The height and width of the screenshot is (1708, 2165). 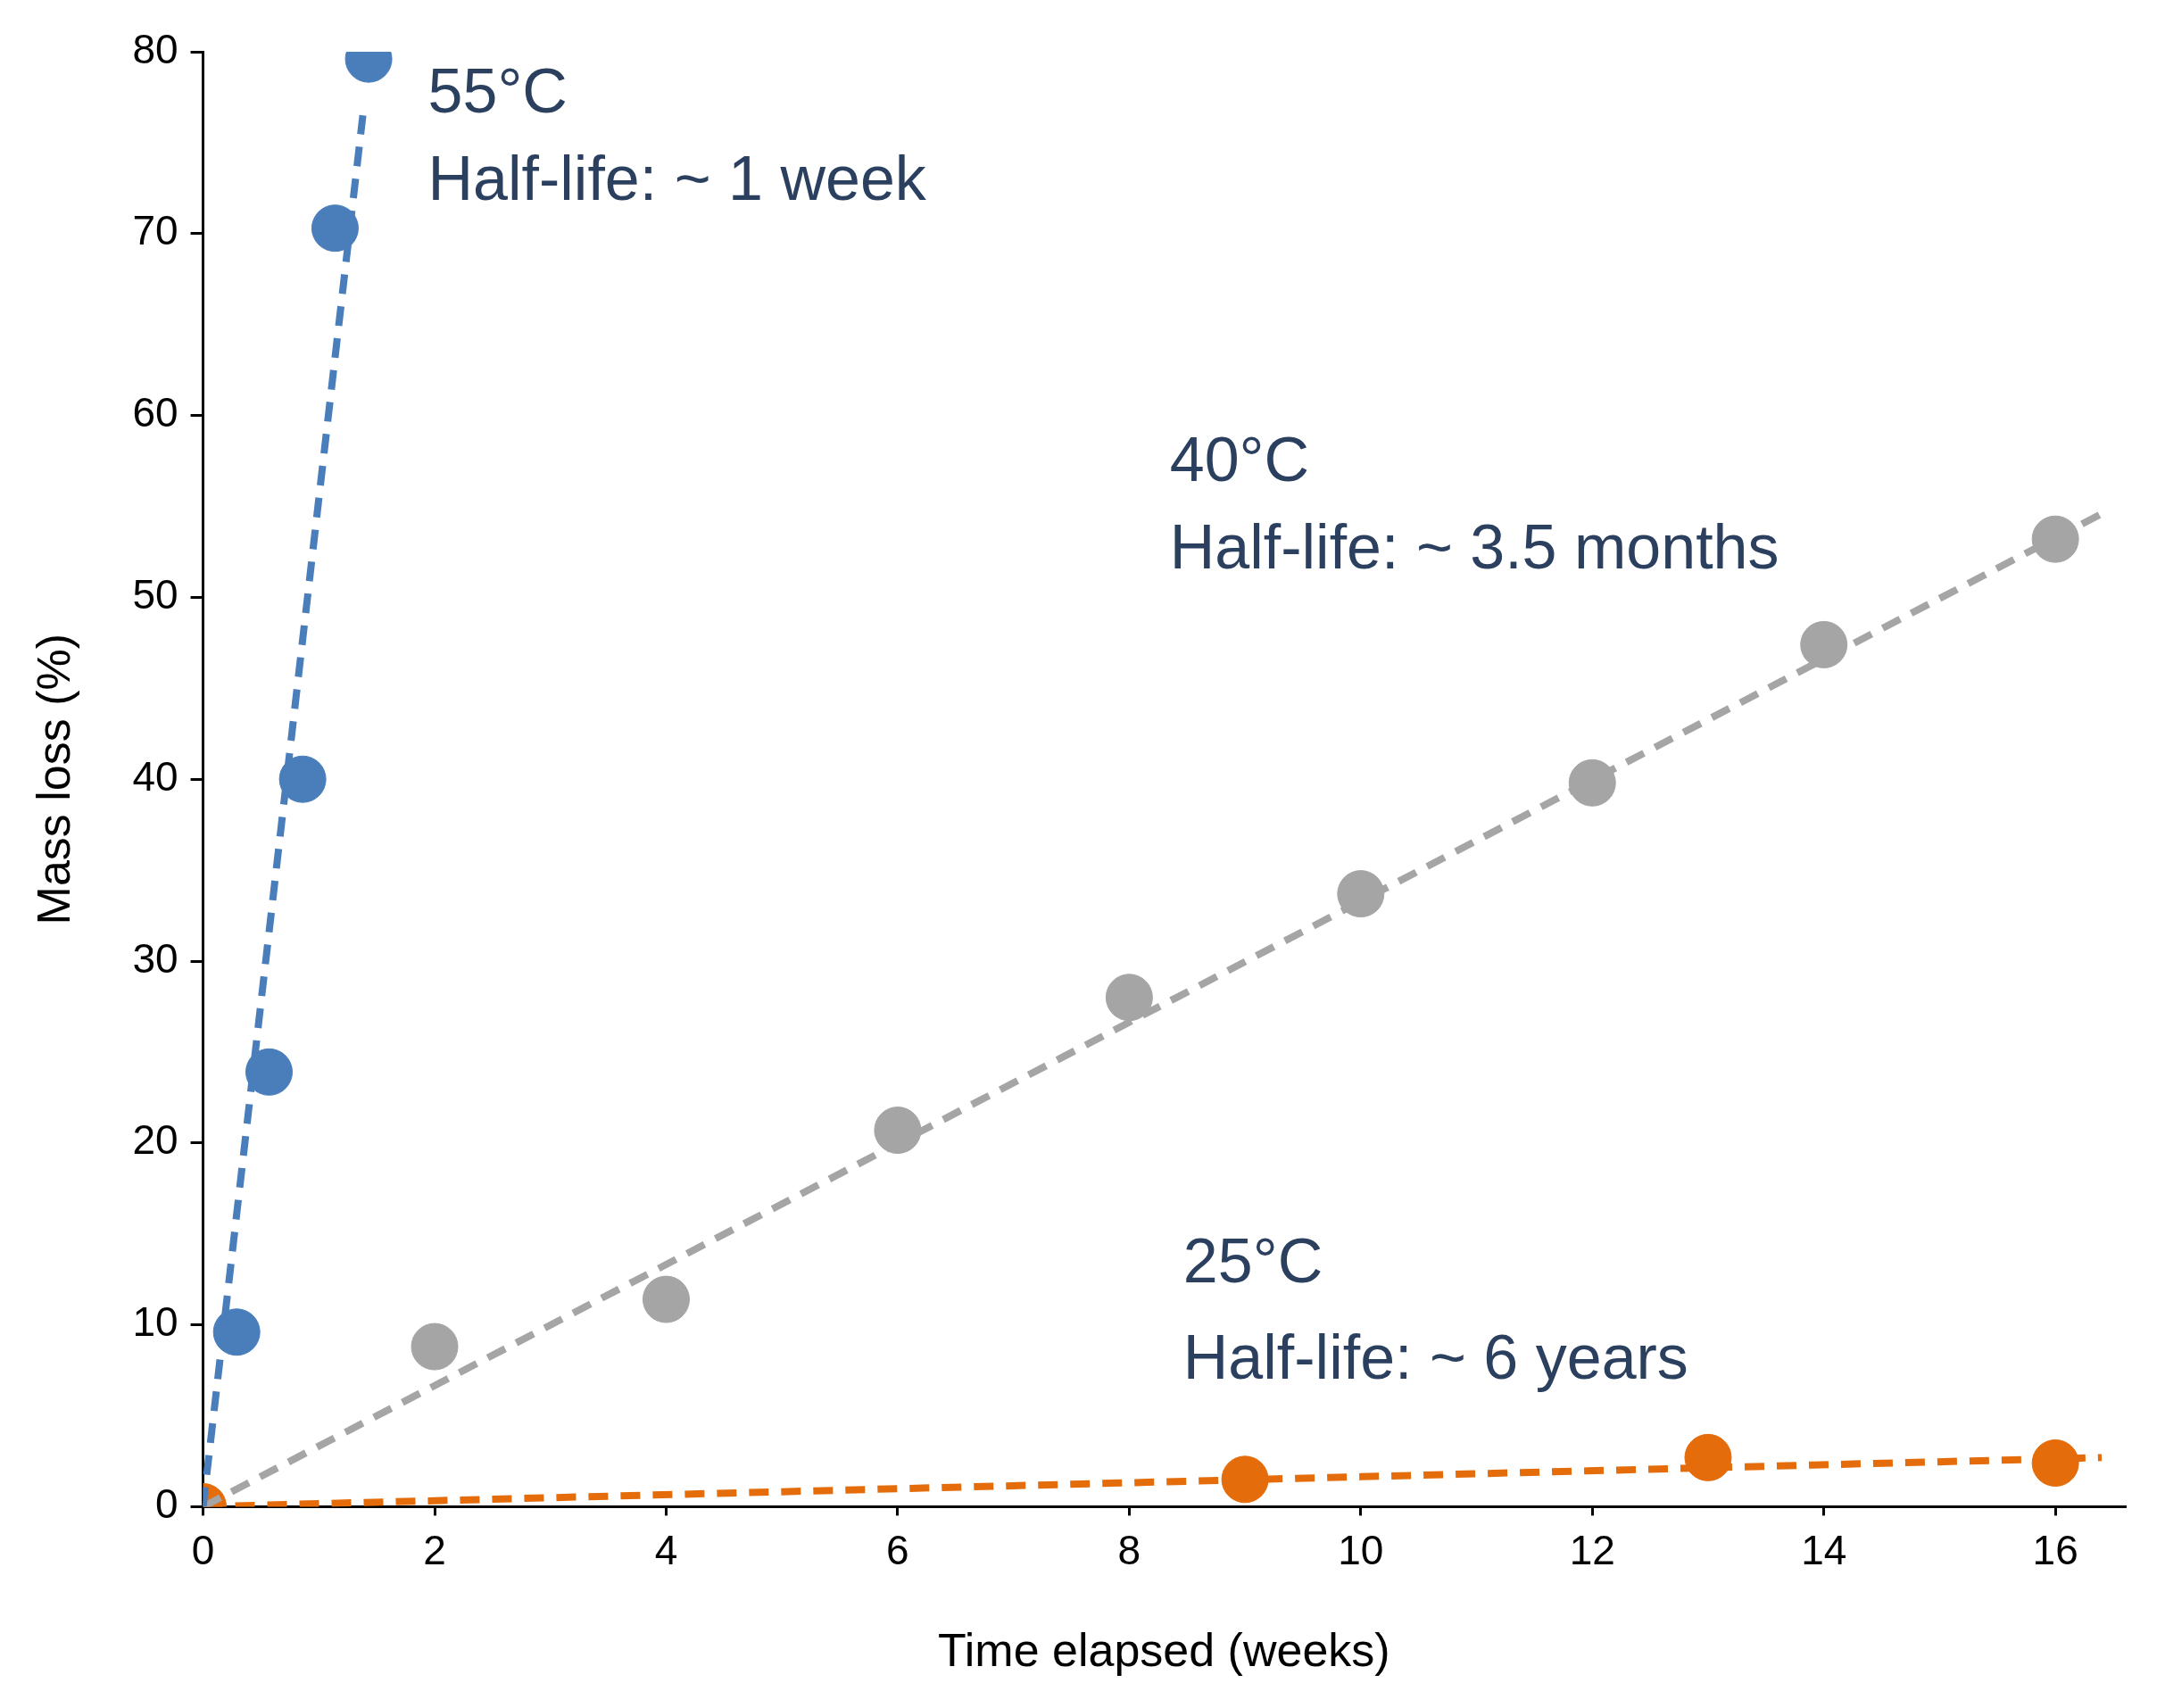 I want to click on x-tick-label: 16, so click(x=2055, y=1549).